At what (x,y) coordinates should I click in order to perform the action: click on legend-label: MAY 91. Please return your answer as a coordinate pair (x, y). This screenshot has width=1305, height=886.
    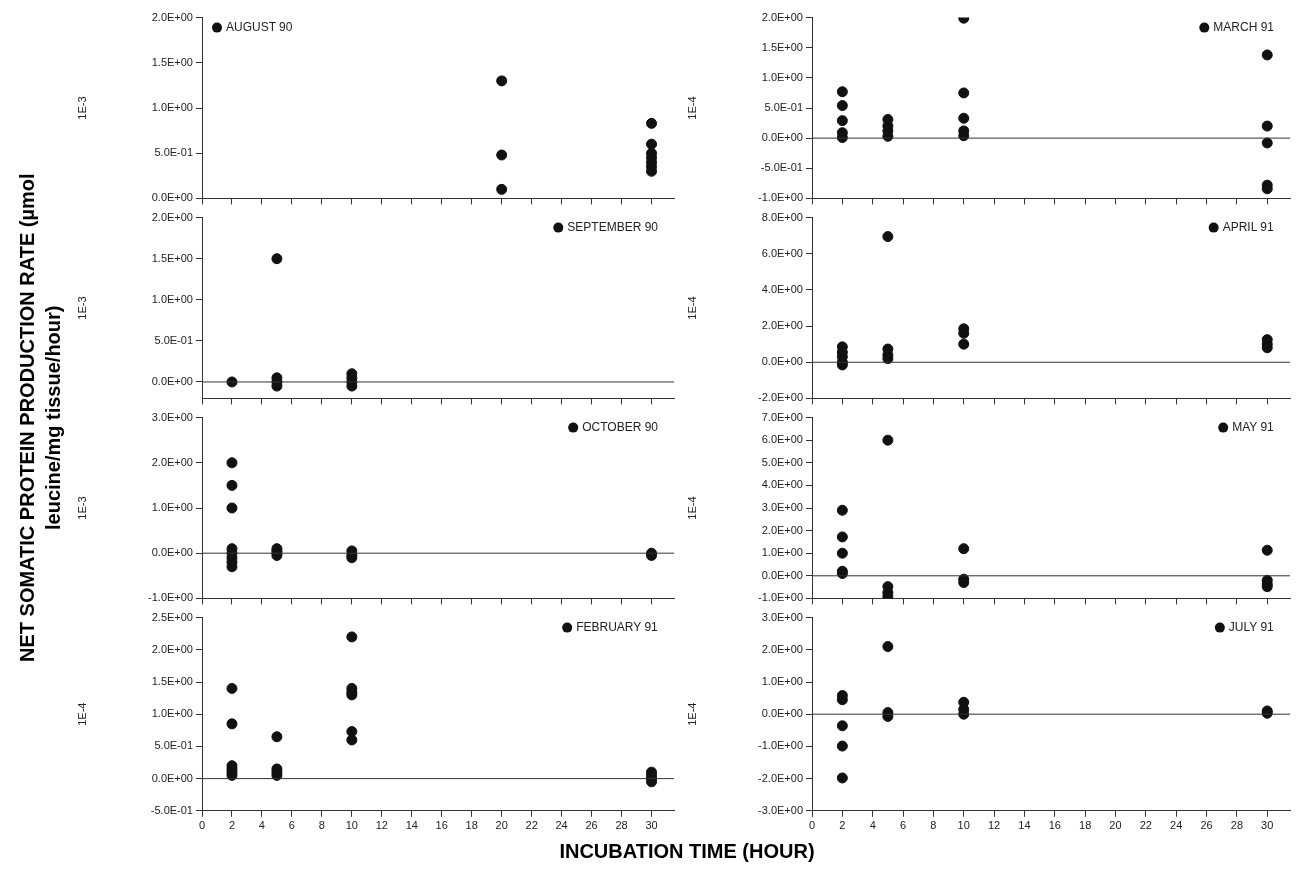
    Looking at the image, I should click on (1253, 426).